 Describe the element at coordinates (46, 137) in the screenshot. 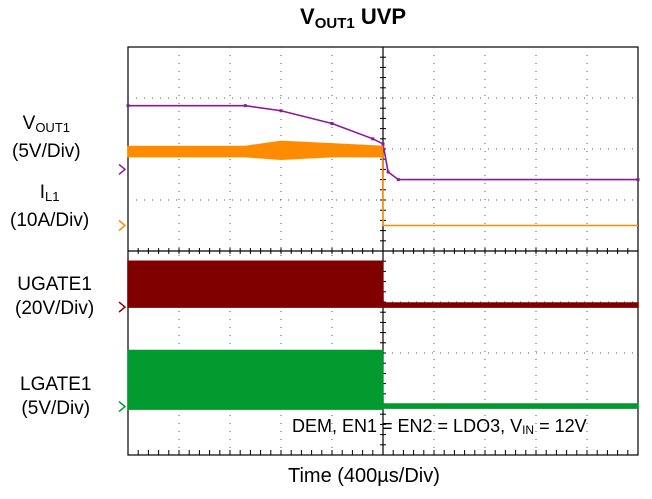

I see `channel-label-vout1: VOUT1 (5V/Div)` at that location.